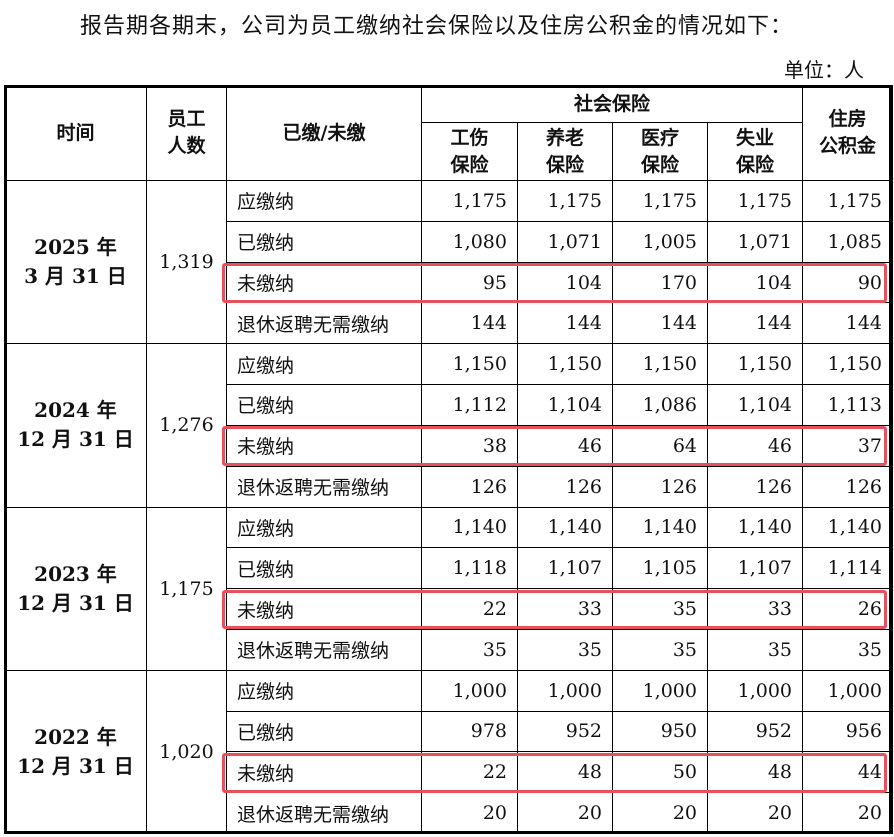  I want to click on period-year: 2022 年, so click(75, 736).